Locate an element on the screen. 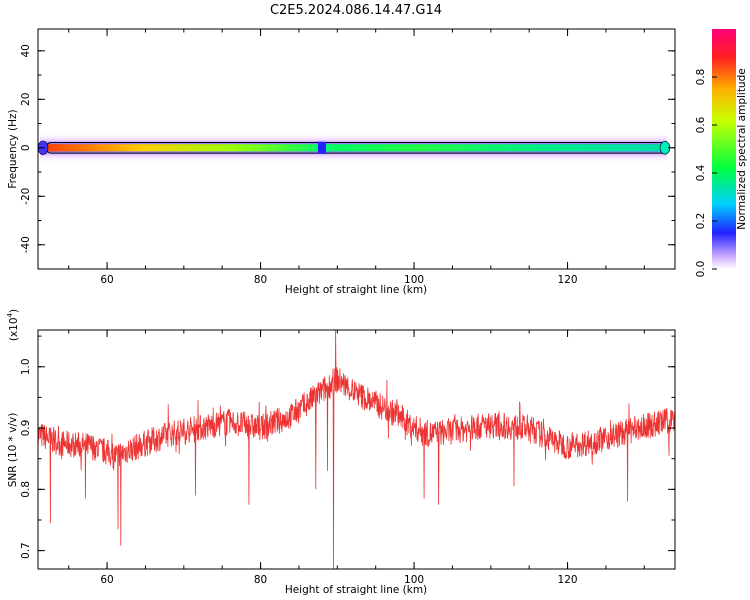 This screenshot has height=600, width=750. colorbar-tick-label: 0.2 is located at coordinates (701, 221).